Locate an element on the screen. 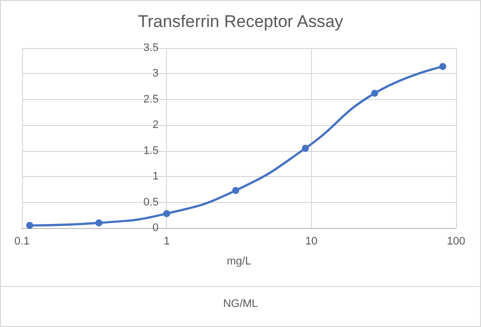 The height and width of the screenshot is (327, 481). y-tick-label: 0 is located at coordinates (155, 228).